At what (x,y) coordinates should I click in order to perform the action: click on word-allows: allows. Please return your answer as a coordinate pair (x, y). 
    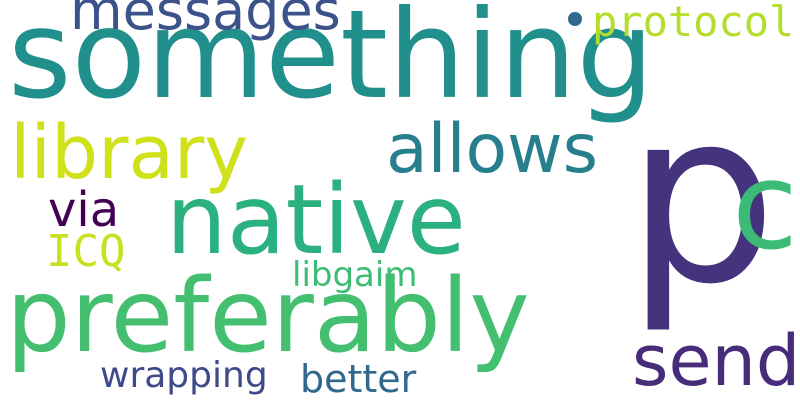
    Looking at the image, I should click on (492, 149).